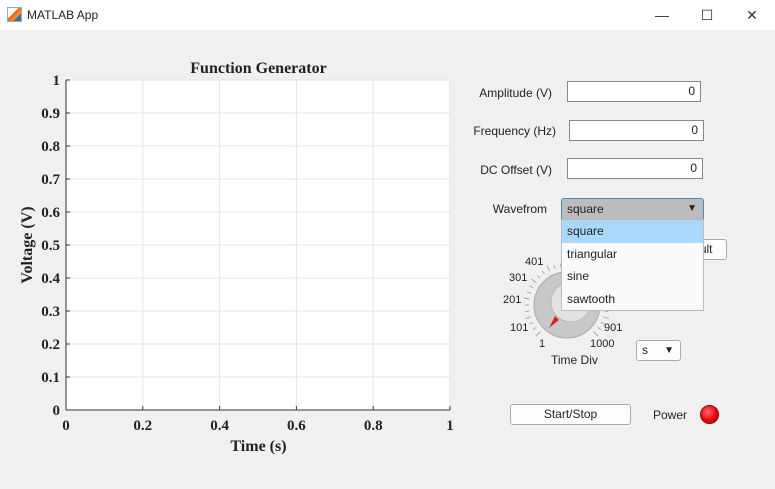 The width and height of the screenshot is (775, 489). What do you see at coordinates (258, 446) in the screenshot?
I see `x-axis-label: Time (s)` at bounding box center [258, 446].